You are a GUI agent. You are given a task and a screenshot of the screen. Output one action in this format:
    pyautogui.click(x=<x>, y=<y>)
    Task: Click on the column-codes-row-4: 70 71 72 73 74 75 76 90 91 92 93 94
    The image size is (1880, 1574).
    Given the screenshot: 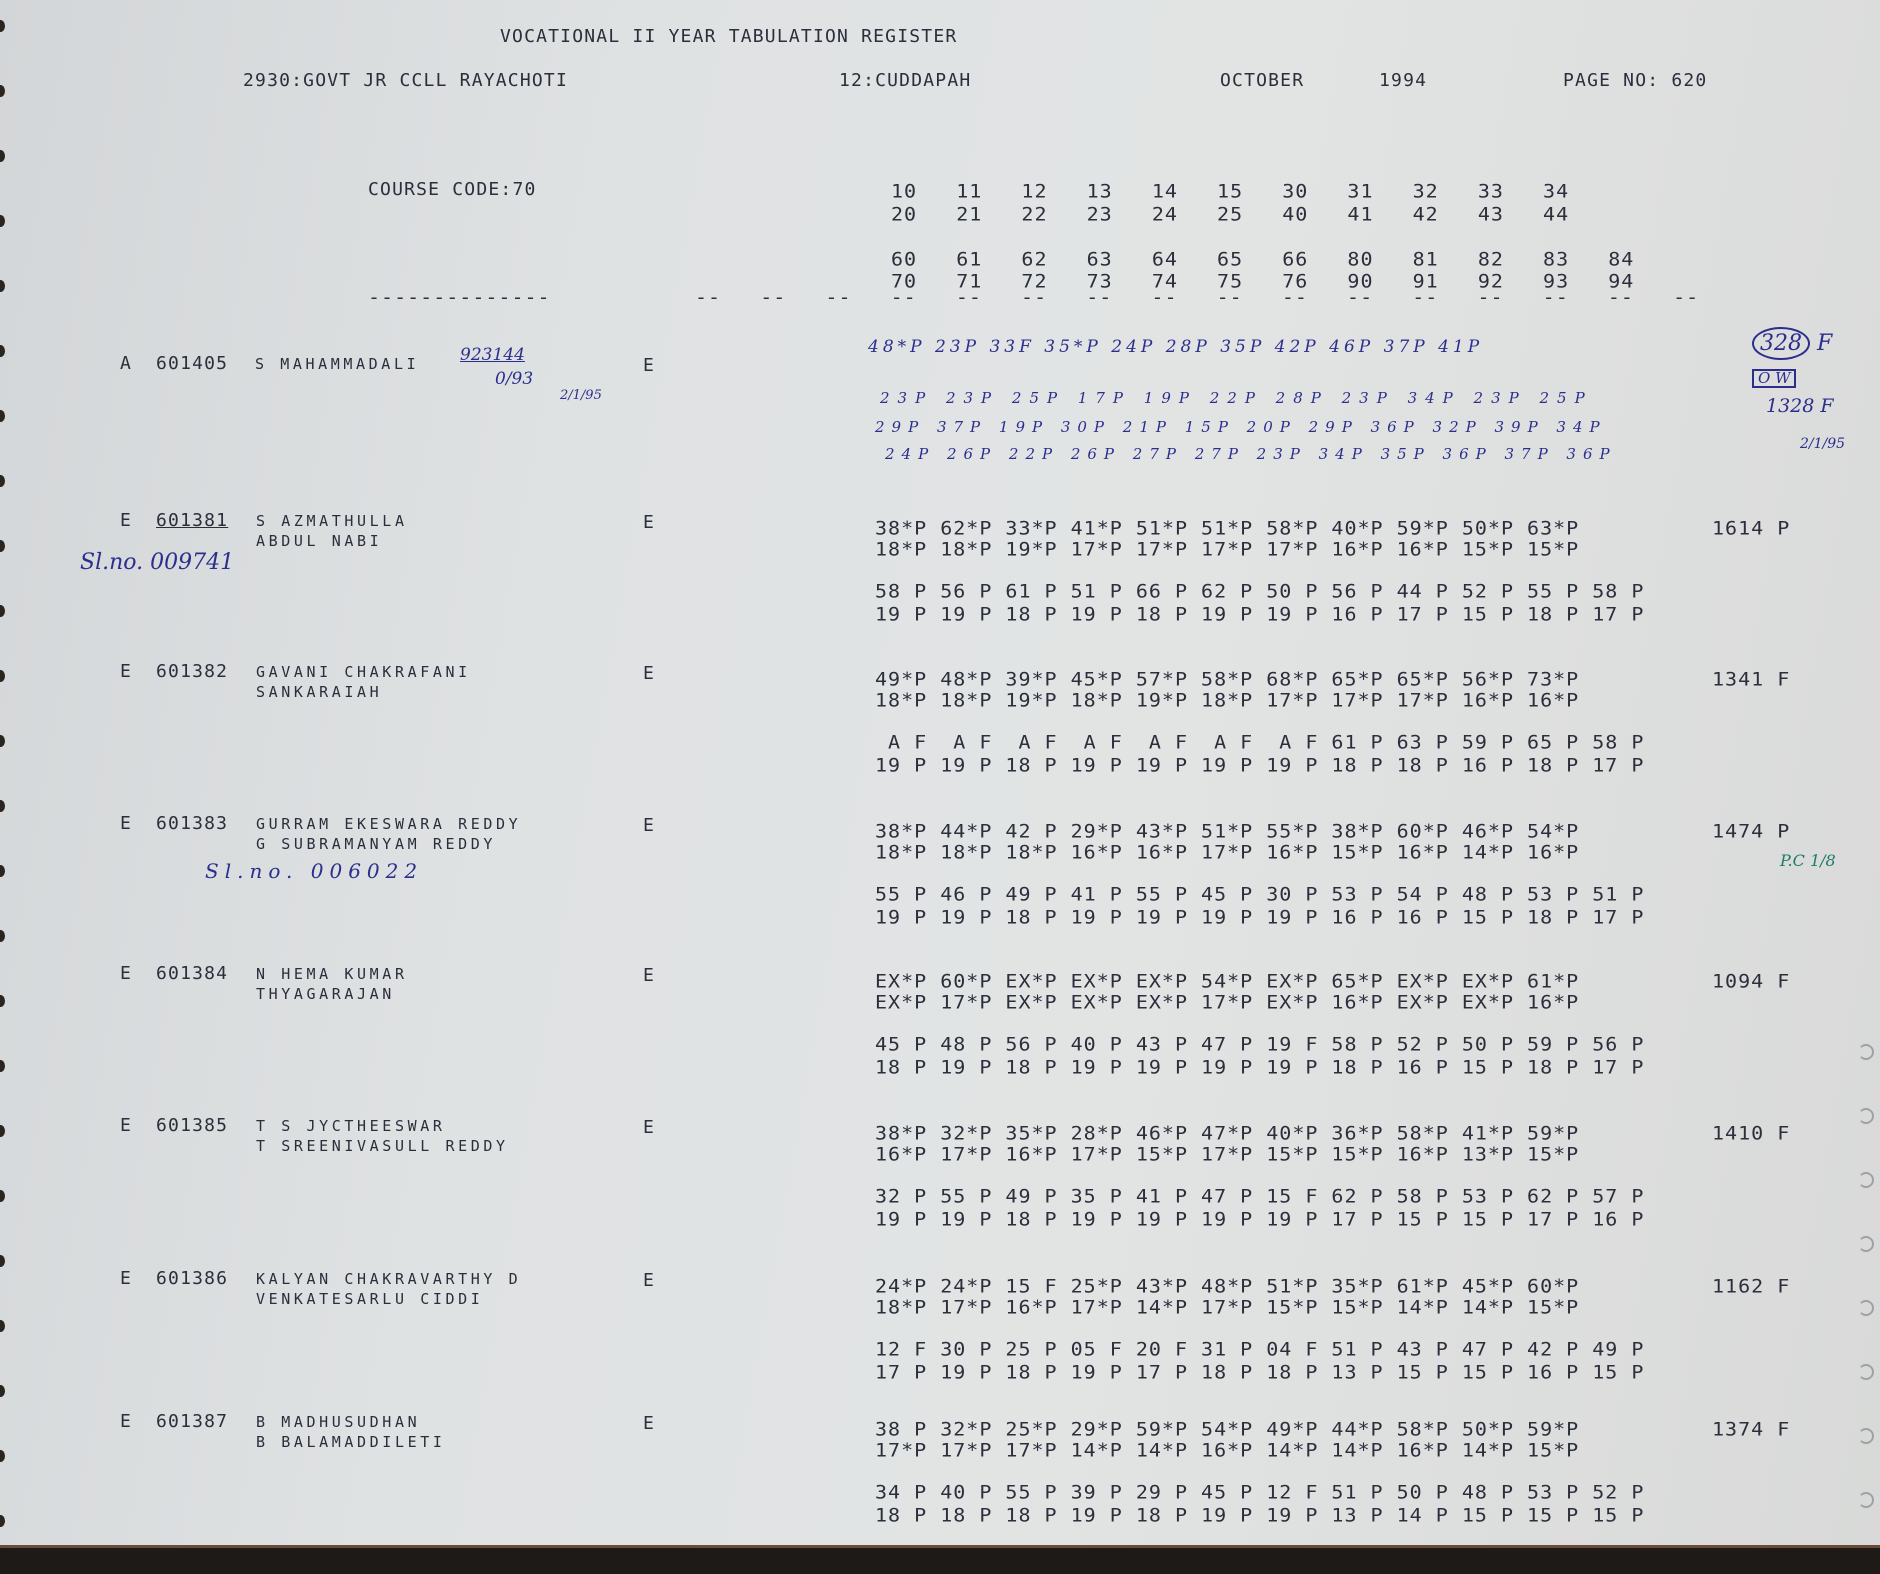 What is the action you would take?
    pyautogui.click(x=1263, y=281)
    